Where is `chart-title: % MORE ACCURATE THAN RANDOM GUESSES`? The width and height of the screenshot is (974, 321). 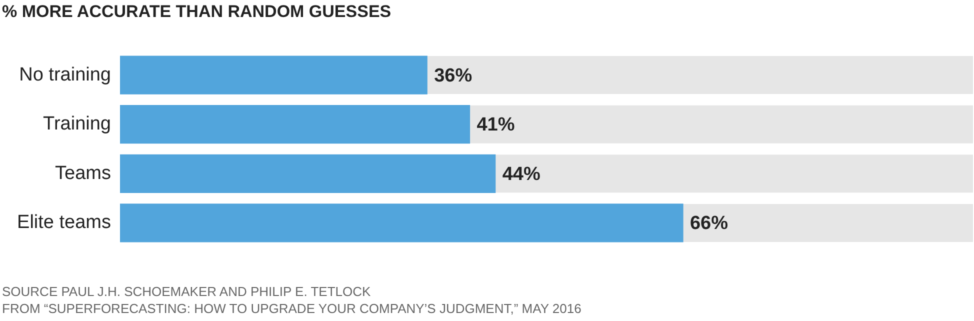 chart-title: % MORE ACCURATE THAN RANDOM GUESSES is located at coordinates (197, 12).